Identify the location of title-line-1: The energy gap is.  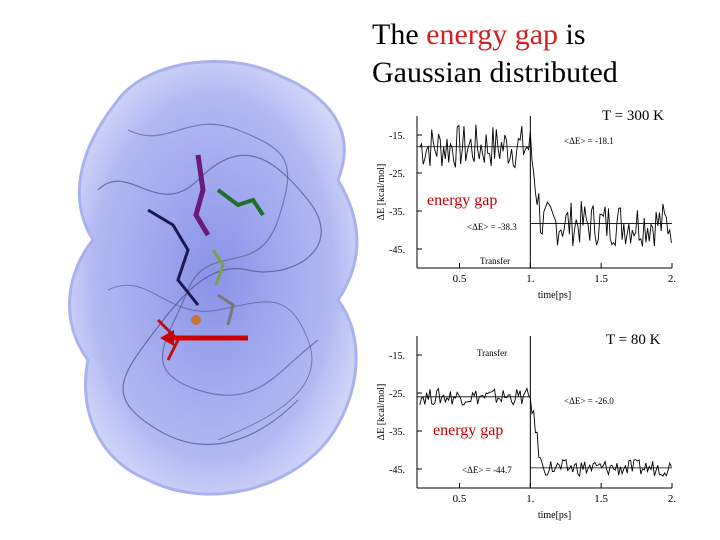
(479, 34).